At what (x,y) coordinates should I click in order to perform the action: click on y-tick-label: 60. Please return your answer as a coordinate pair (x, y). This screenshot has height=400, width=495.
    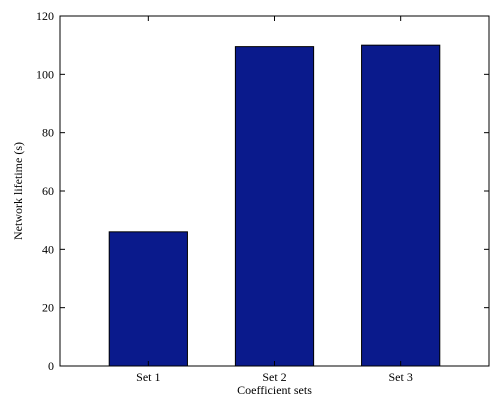
    Looking at the image, I should click on (48, 191).